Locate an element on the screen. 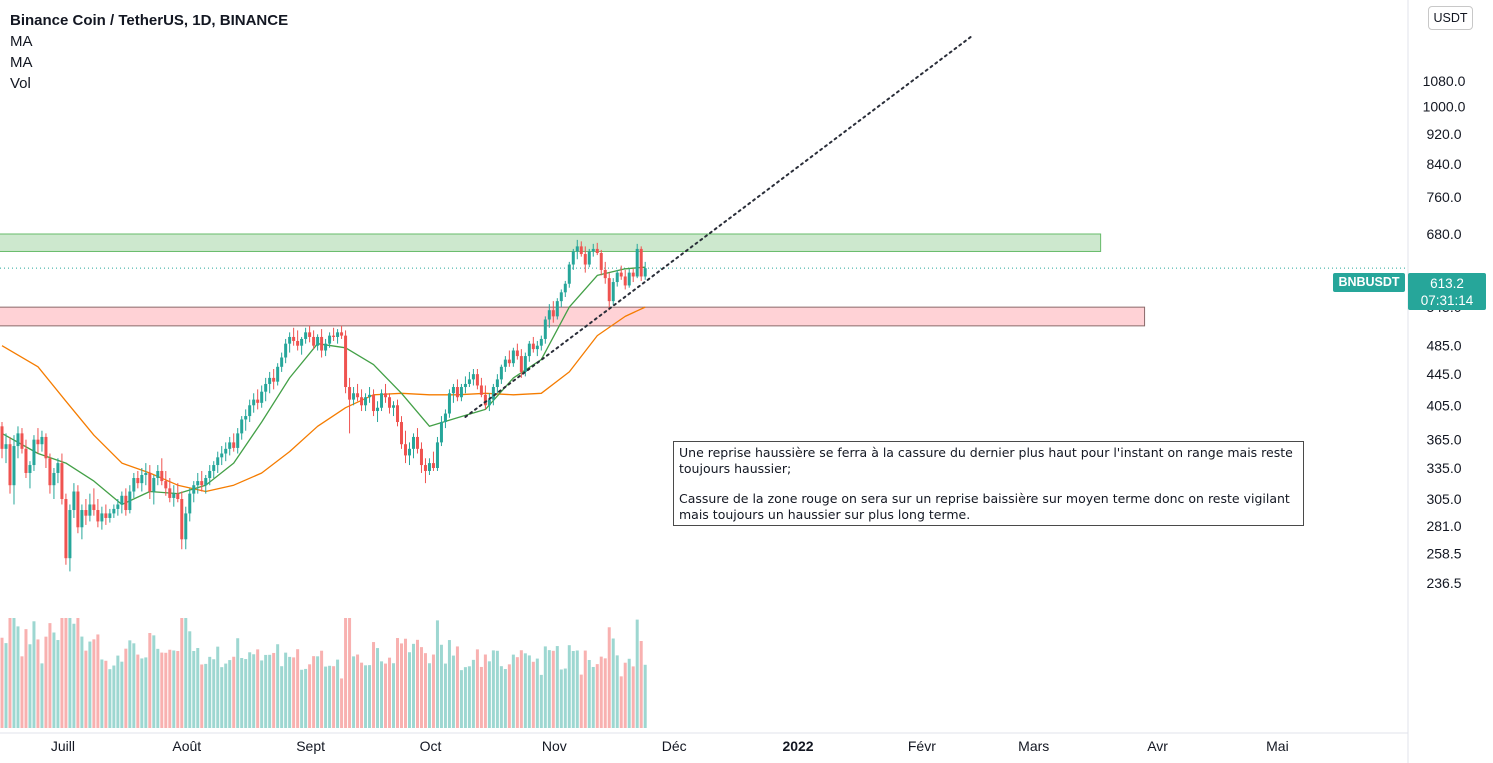 Image resolution: width=1493 pixels, height=763 pixels. currency-button: USDT is located at coordinates (1450, 18).